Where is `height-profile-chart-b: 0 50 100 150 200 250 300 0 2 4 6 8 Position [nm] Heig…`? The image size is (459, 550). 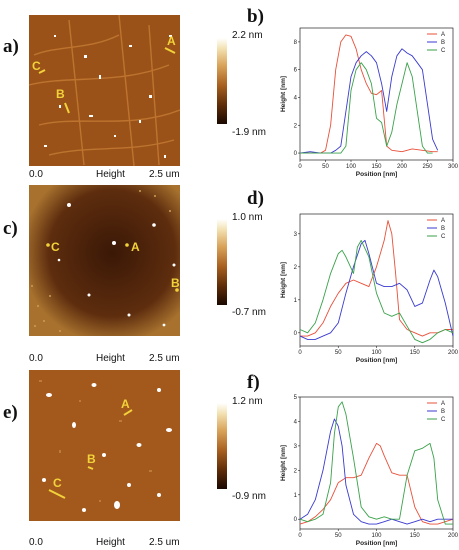
height-profile-chart-b: 0 50 100 150 200 250 300 0 2 4 6 8 Position [nm] Heig… is located at coordinates (369, 102).